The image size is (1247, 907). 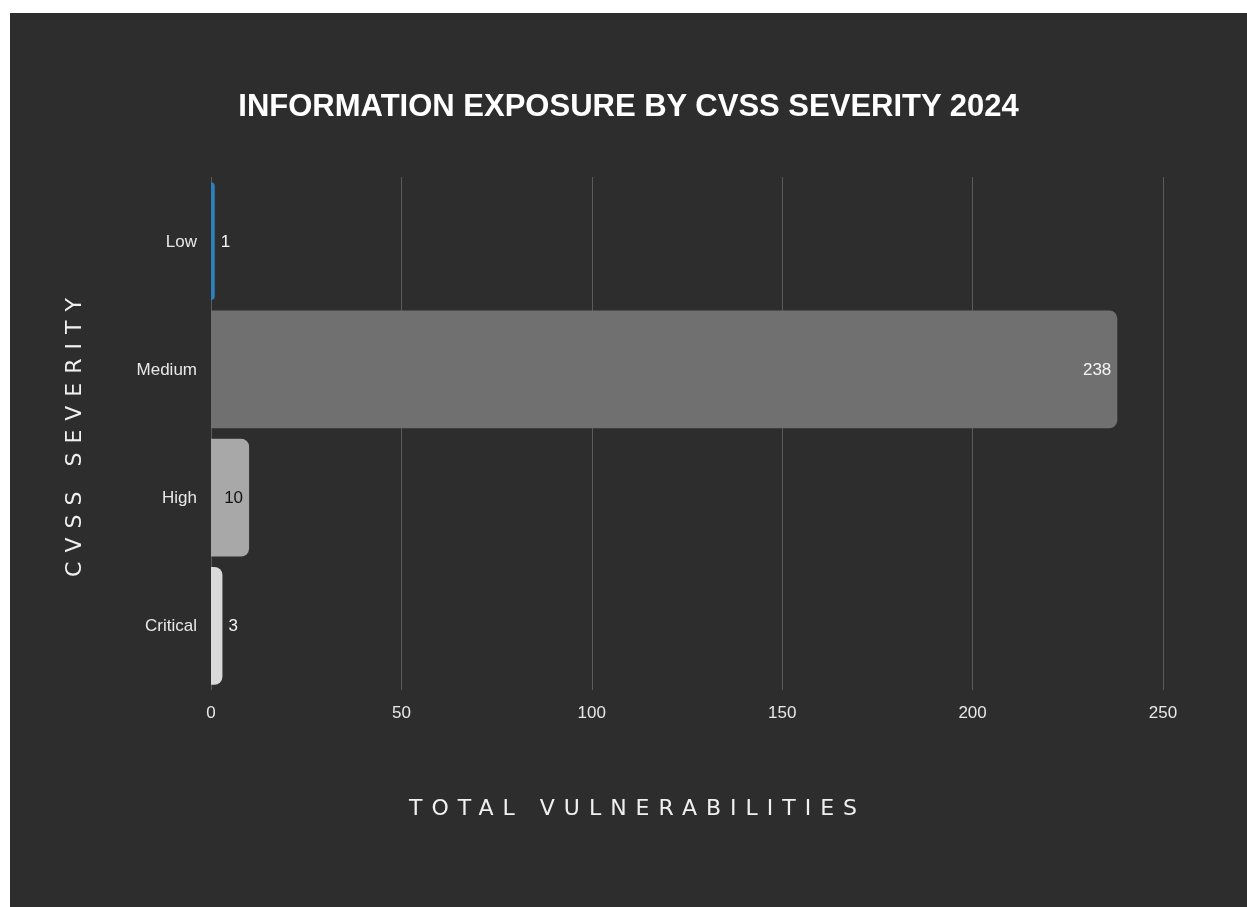 What do you see at coordinates (591, 712) in the screenshot?
I see `x-tick-label: 100` at bounding box center [591, 712].